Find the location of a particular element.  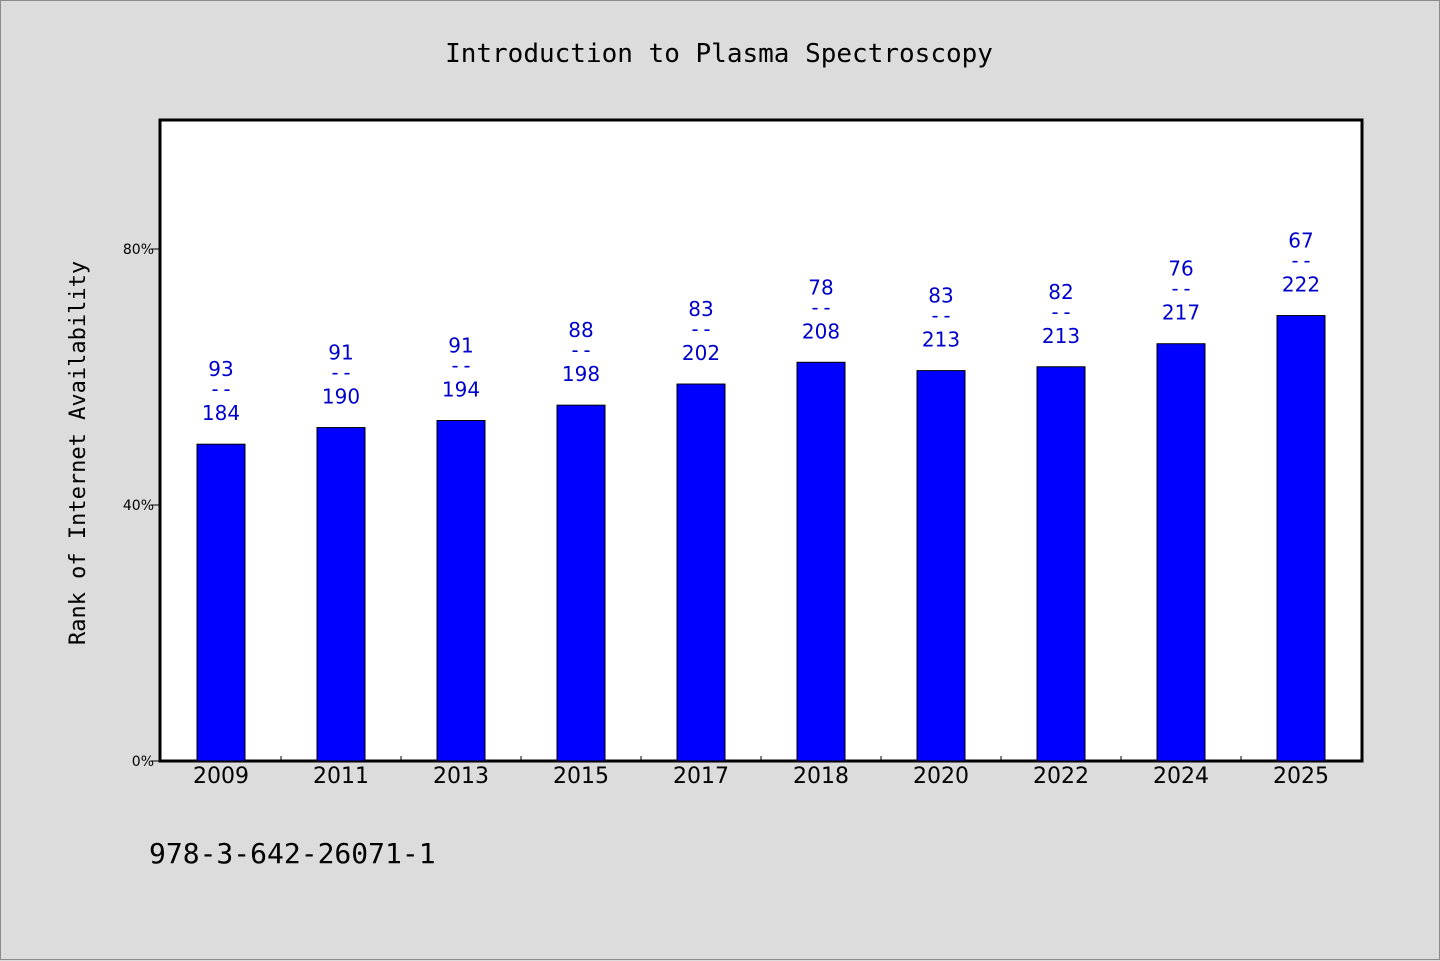

bar-label-top: 88 is located at coordinates (580, 330).